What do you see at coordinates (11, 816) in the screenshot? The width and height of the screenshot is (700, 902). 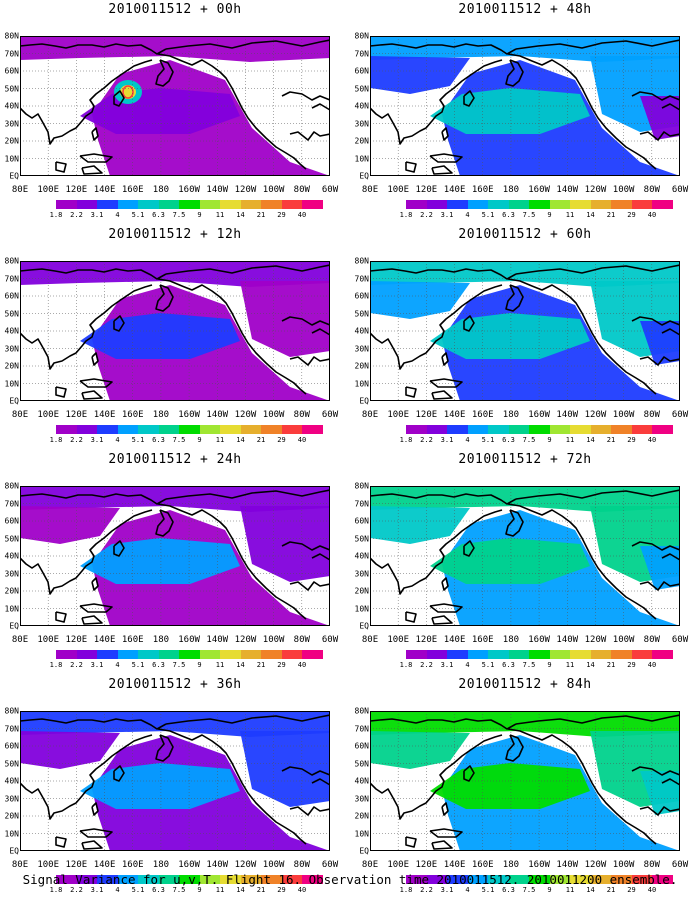 I see `y-tick-label: 20N` at bounding box center [11, 816].